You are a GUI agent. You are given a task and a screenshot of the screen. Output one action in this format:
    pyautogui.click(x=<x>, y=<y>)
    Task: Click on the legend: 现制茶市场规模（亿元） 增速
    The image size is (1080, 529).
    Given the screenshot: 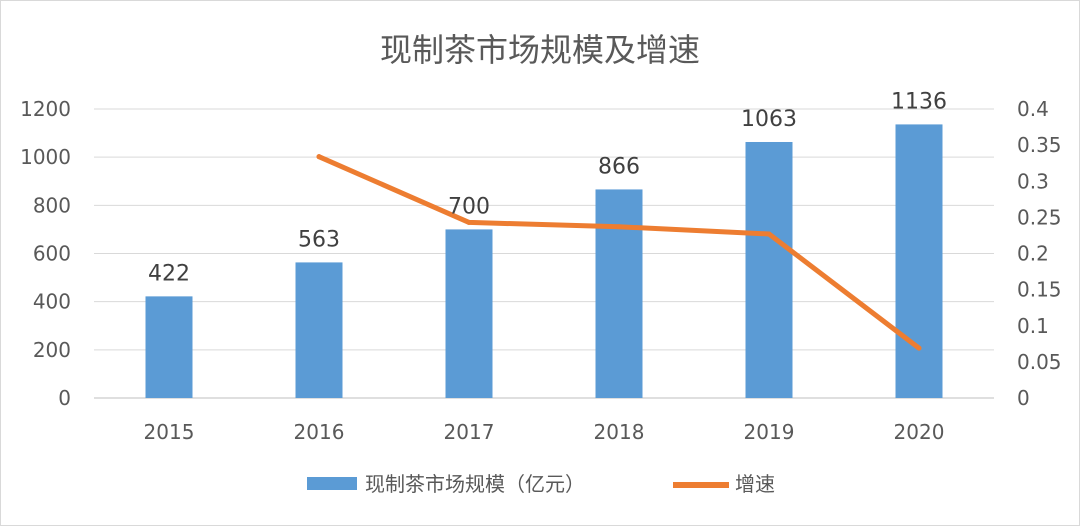 What is the action you would take?
    pyautogui.click(x=541, y=484)
    